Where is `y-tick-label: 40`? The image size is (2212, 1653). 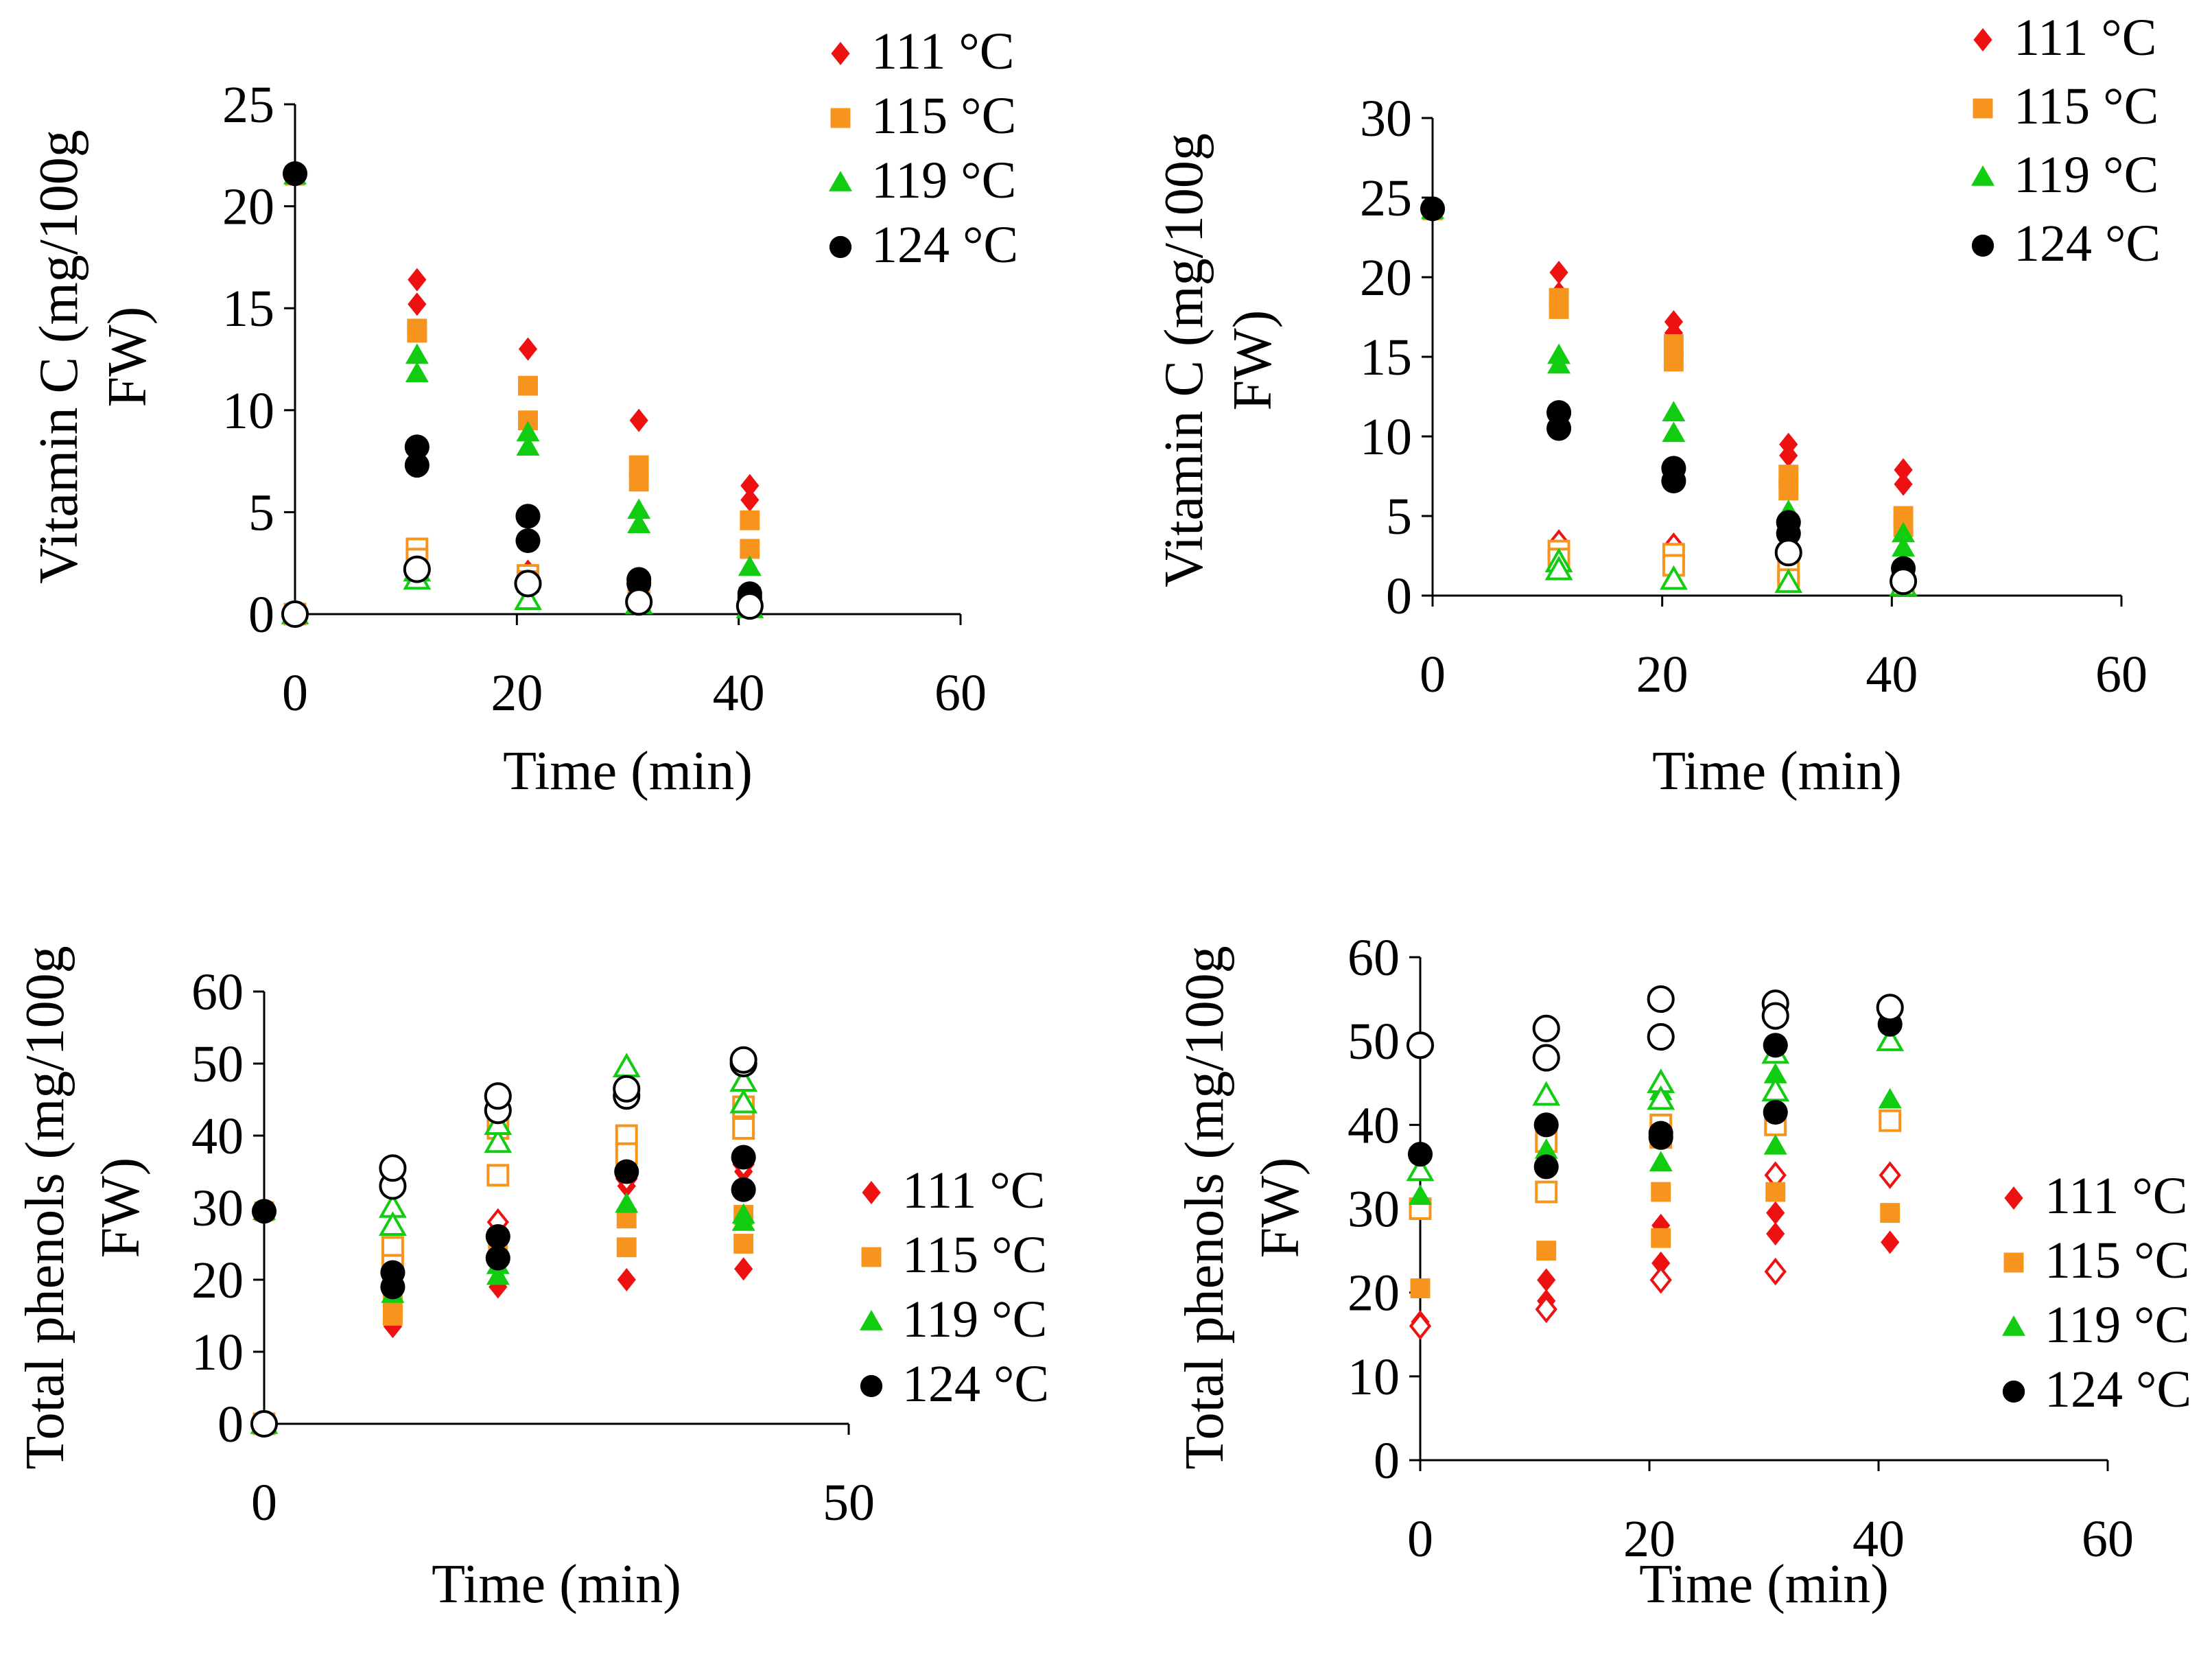 y-tick-label: 40 is located at coordinates (217, 1136).